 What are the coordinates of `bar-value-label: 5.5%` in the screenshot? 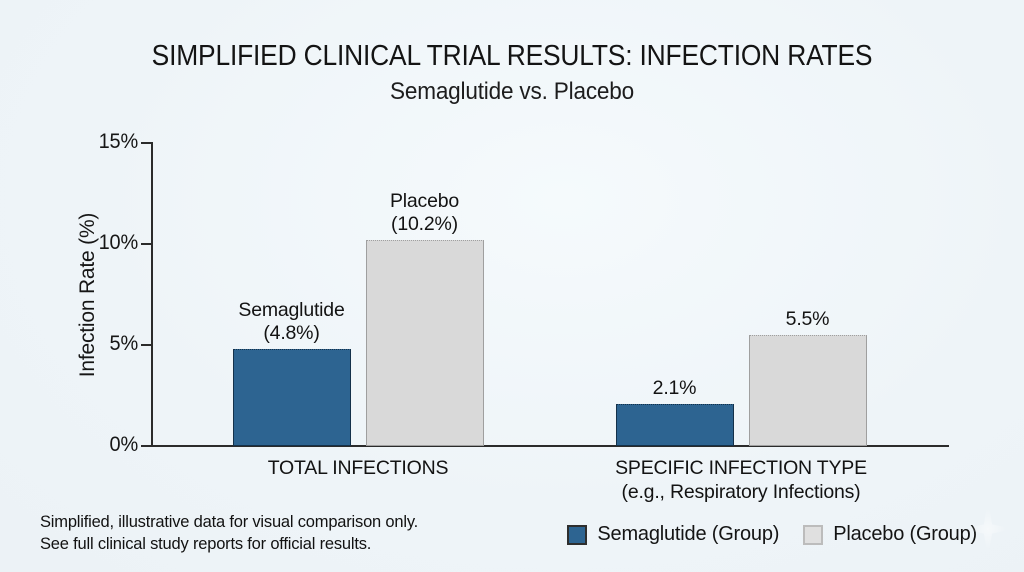 It's located at (808, 319).